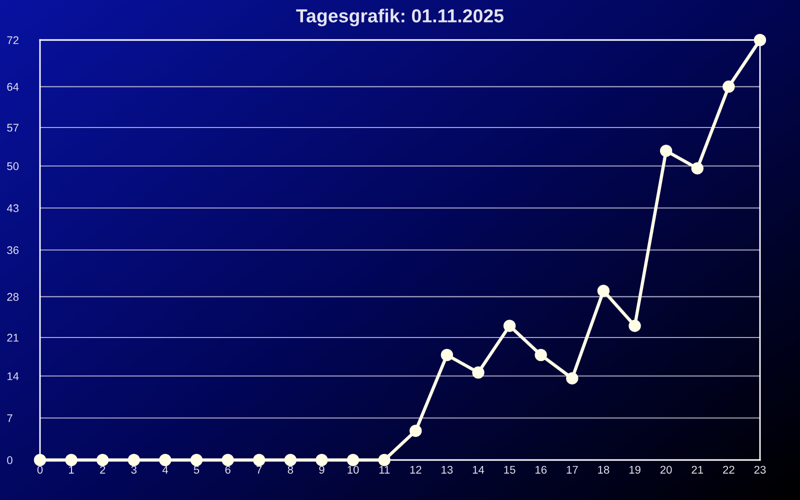 This screenshot has height=500, width=800. Describe the element at coordinates (12, 338) in the screenshot. I see `y-tick-label: 21` at that location.